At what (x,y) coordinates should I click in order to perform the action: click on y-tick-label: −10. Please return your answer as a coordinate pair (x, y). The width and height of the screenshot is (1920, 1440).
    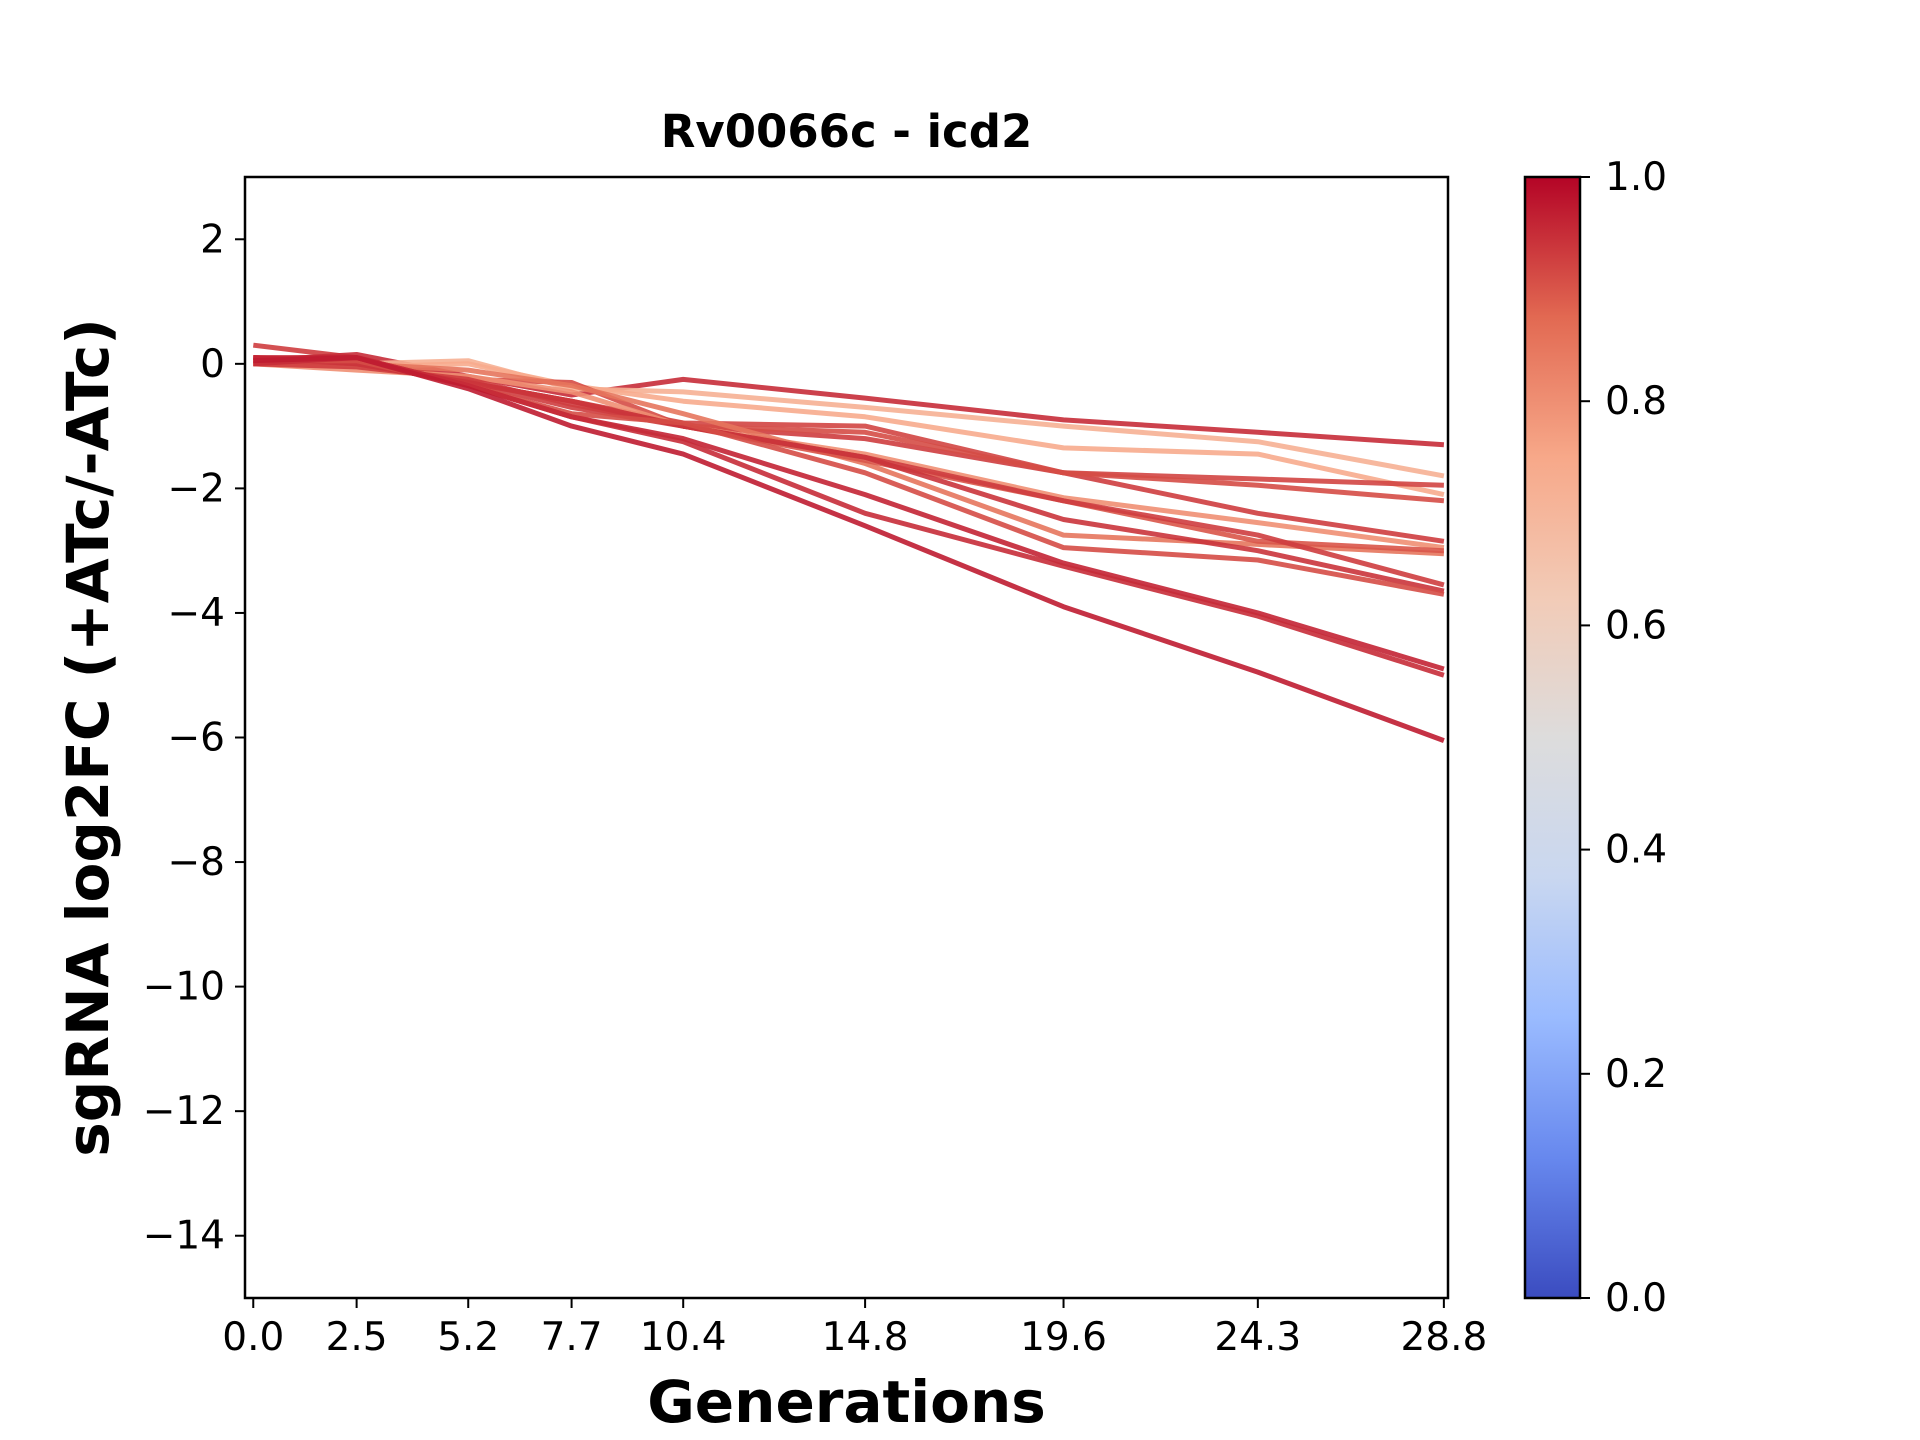
    Looking at the image, I should click on (184, 987).